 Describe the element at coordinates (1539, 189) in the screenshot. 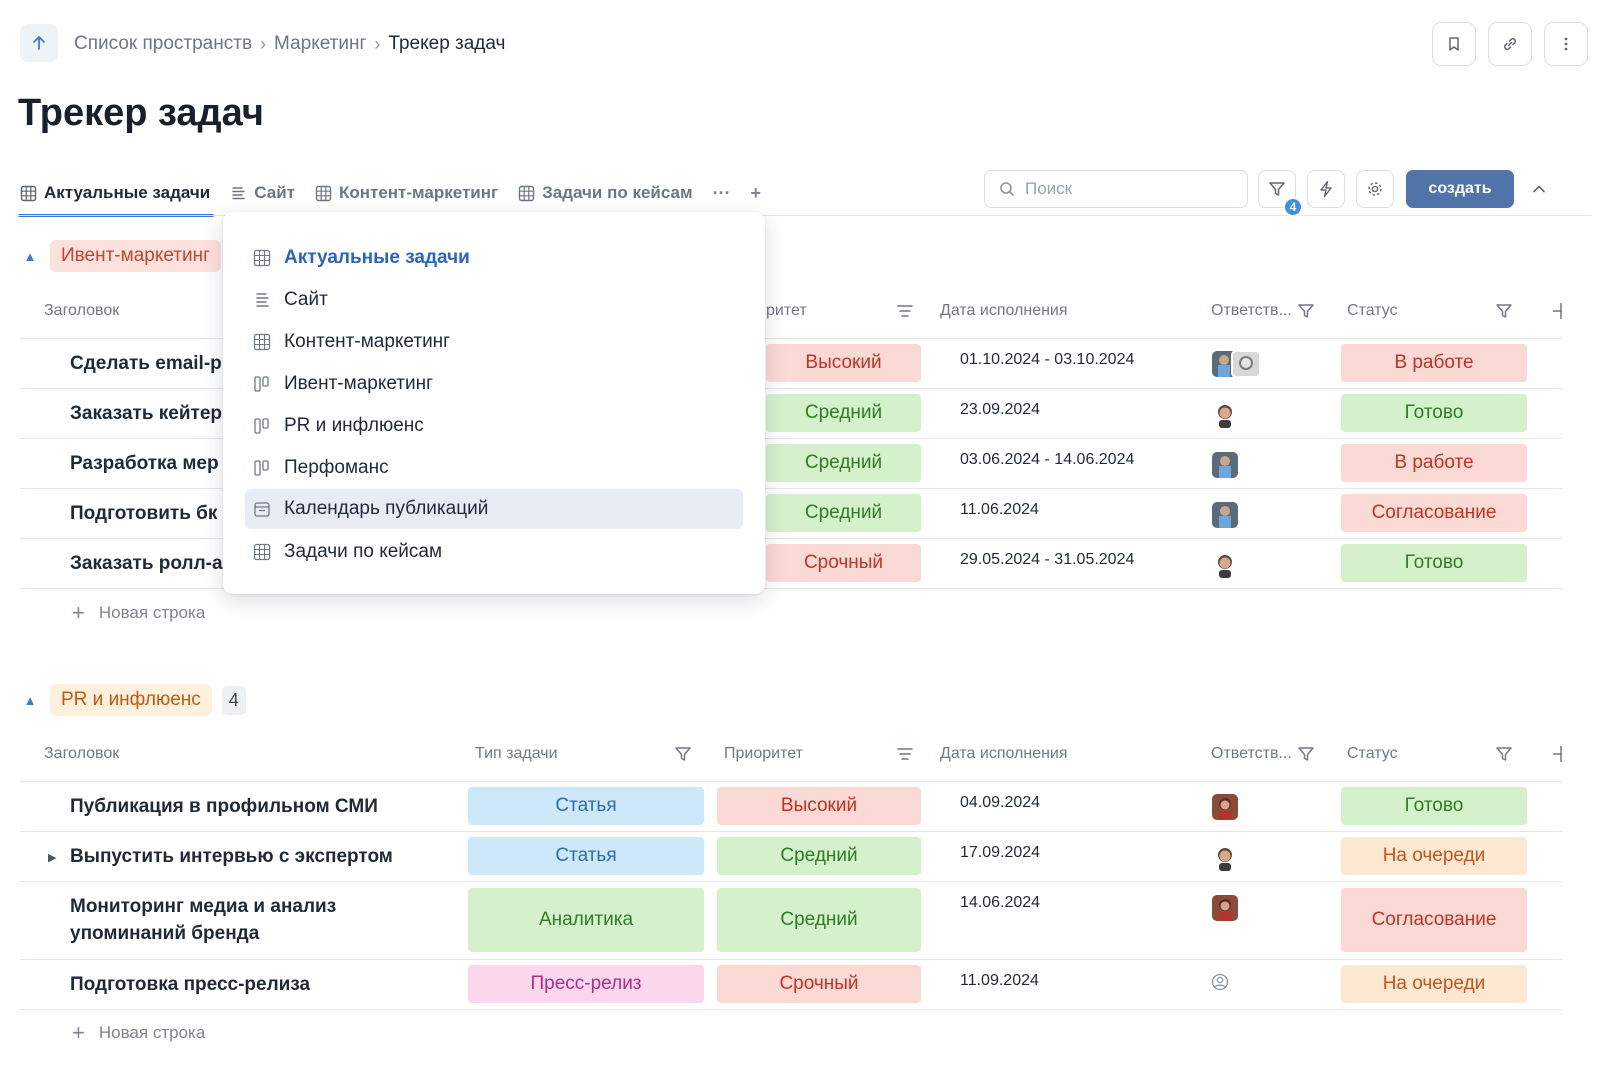

I see `collapse-toolbar-button` at that location.